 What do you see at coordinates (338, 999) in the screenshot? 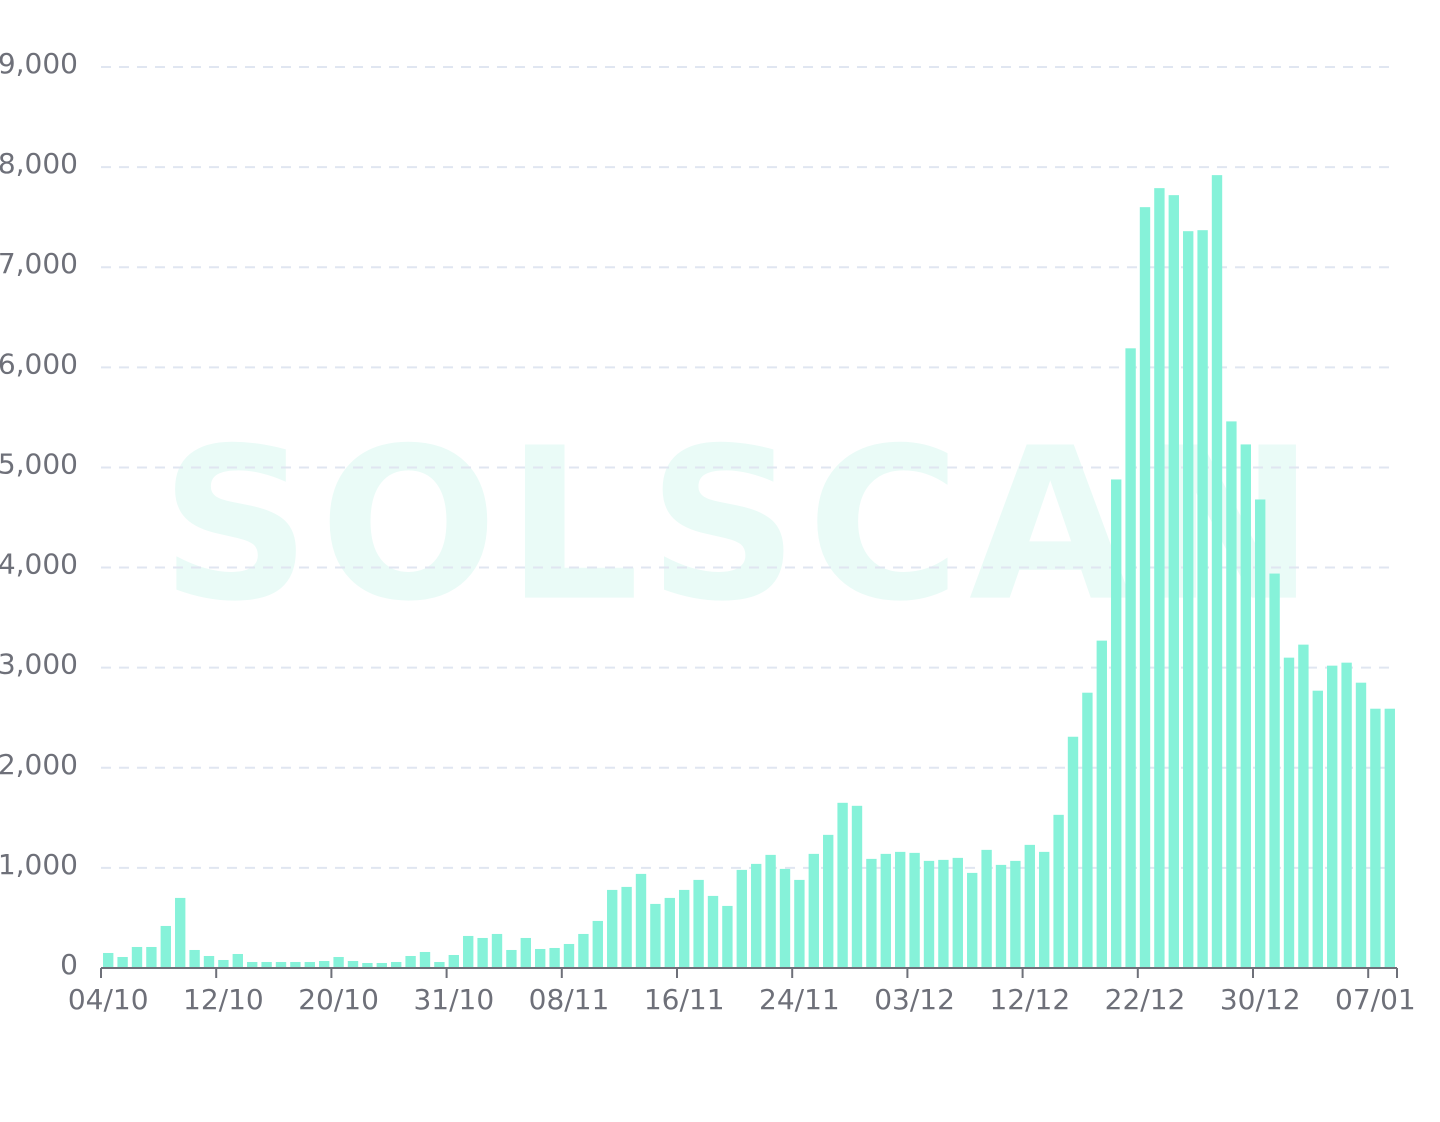
I see `x-tick-label: 20/10` at bounding box center [338, 999].